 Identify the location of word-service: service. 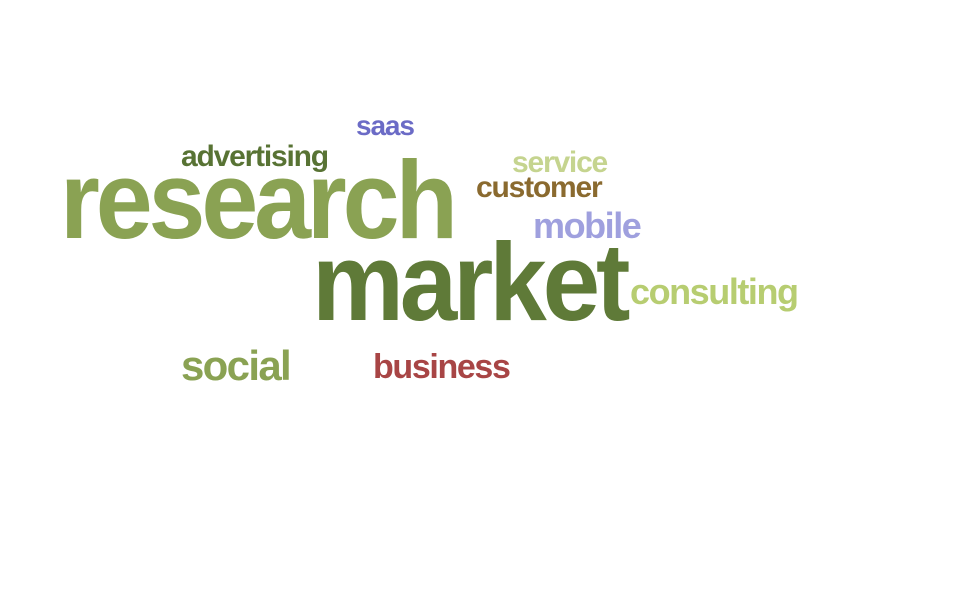
(560, 162).